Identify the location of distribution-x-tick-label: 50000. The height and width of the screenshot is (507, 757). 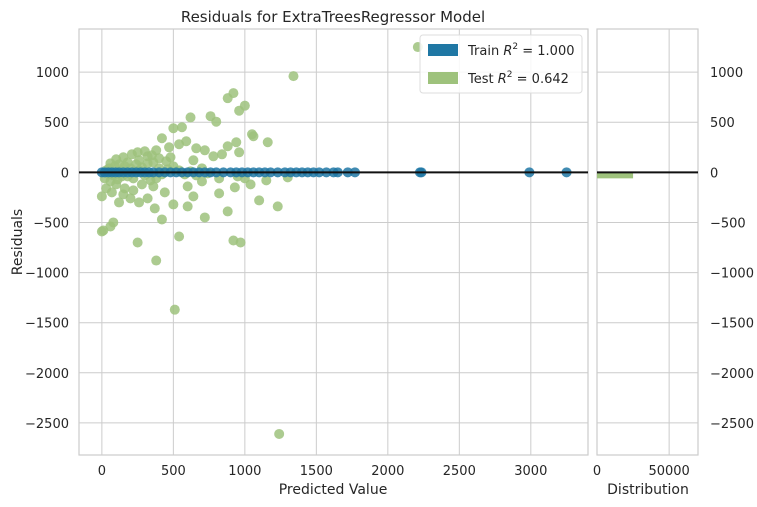
(668, 471).